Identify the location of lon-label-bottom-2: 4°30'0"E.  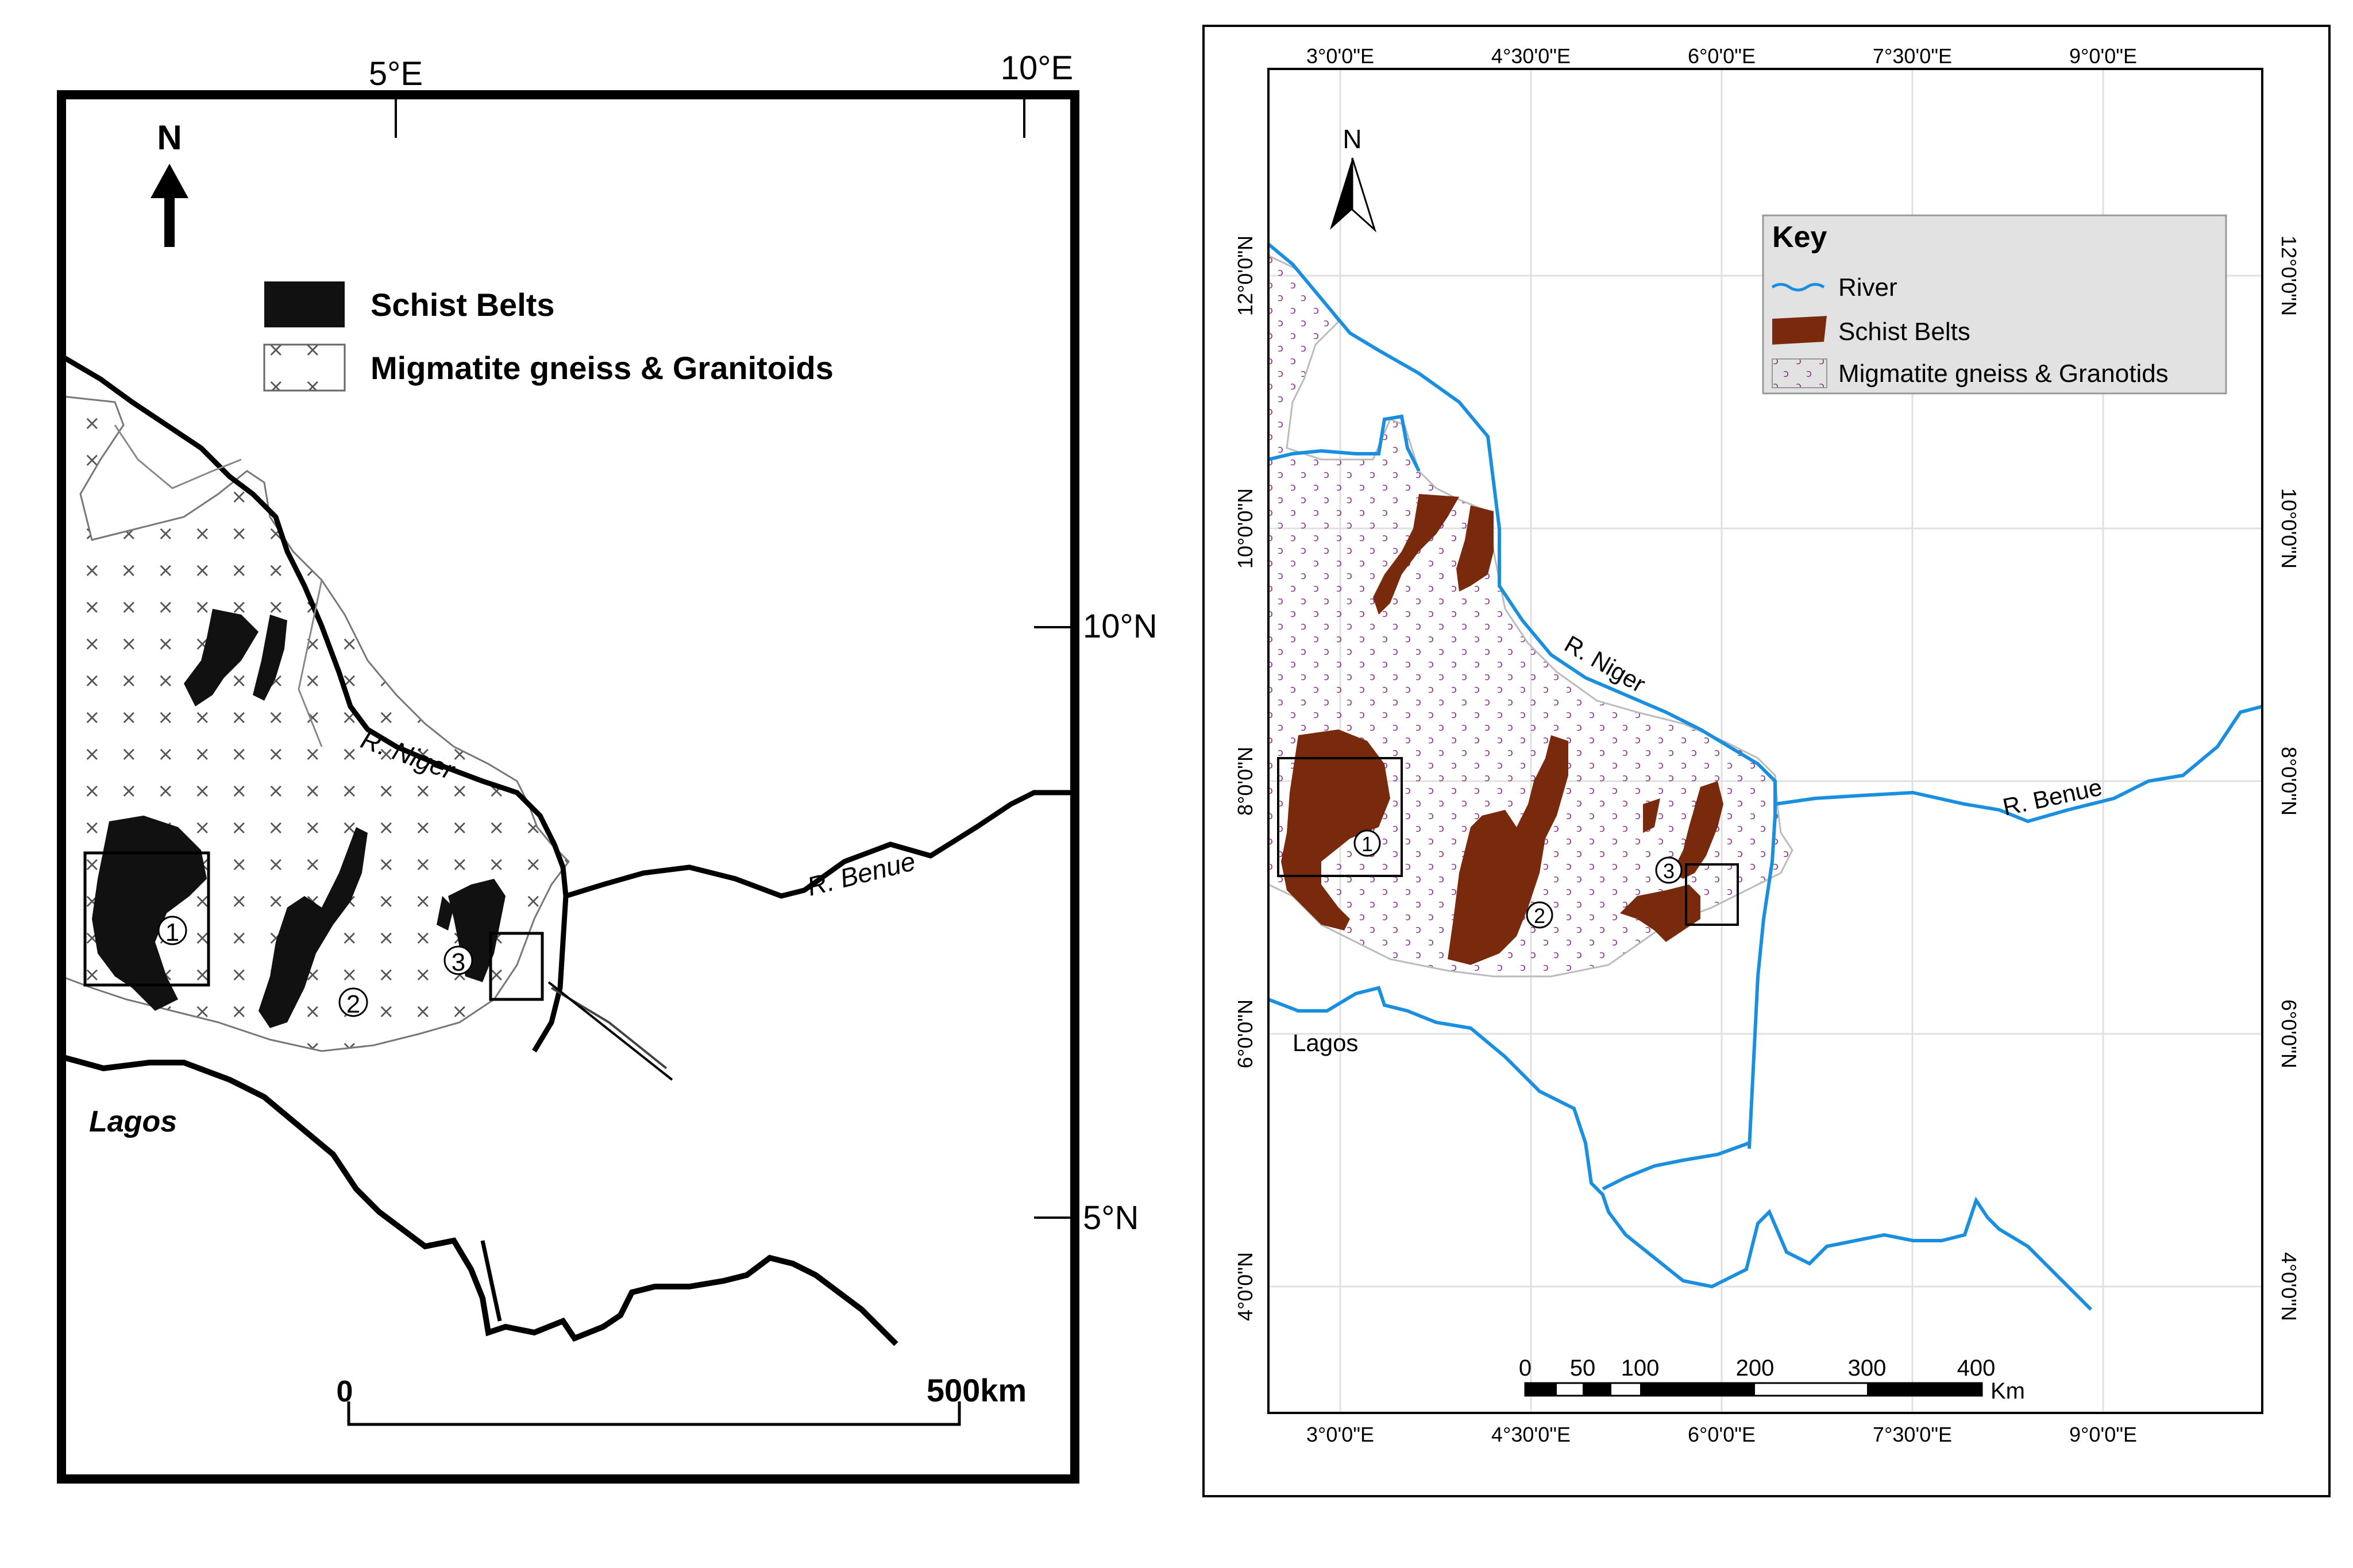
(1531, 1434).